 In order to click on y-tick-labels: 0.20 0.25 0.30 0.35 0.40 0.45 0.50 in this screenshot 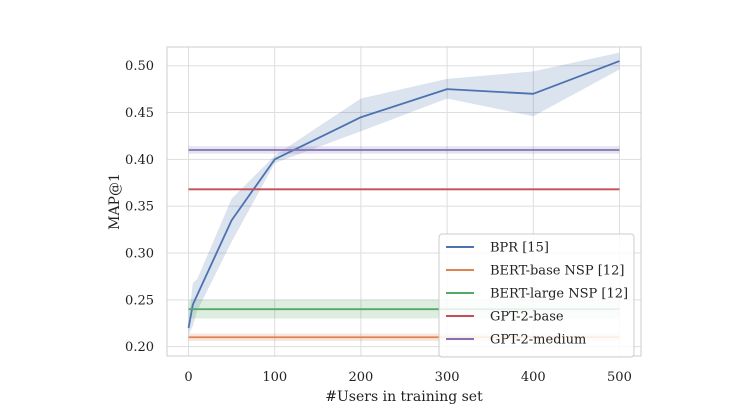, I will do `click(139, 207)`.